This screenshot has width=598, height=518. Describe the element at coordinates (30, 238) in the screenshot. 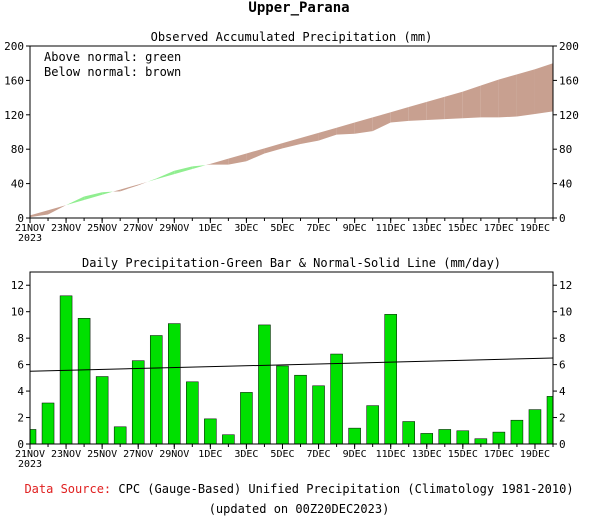

I see `chart1-xyear-label: 2023` at that location.